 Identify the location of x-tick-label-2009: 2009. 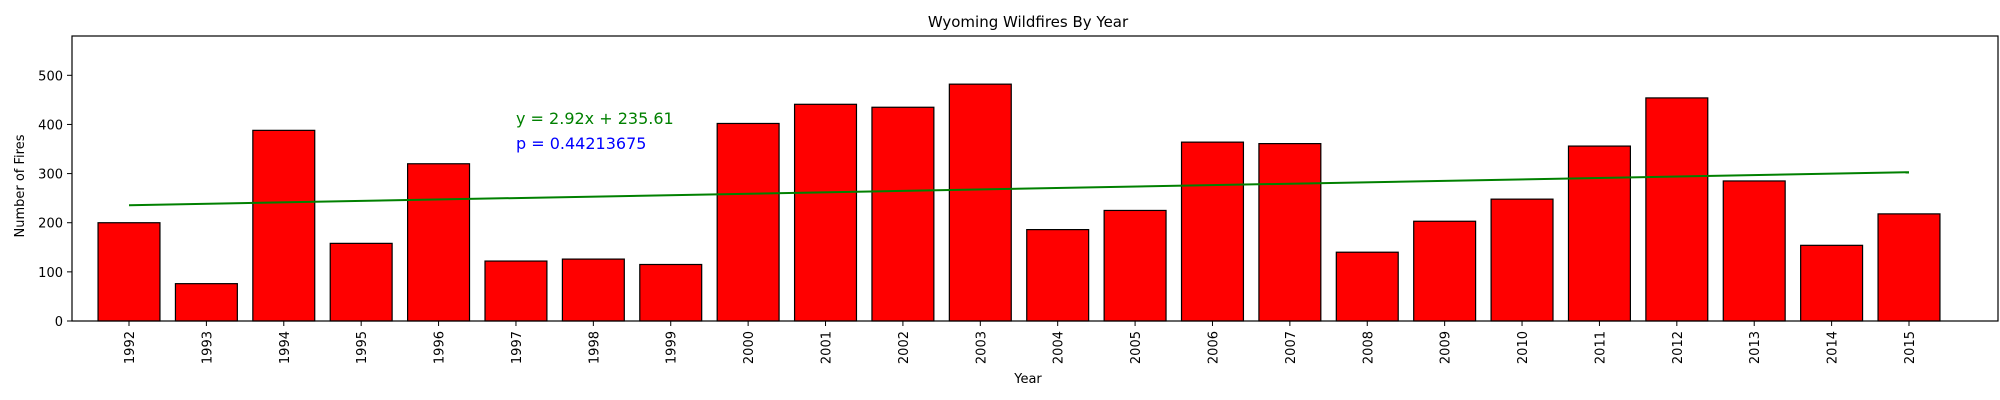
(1446, 347).